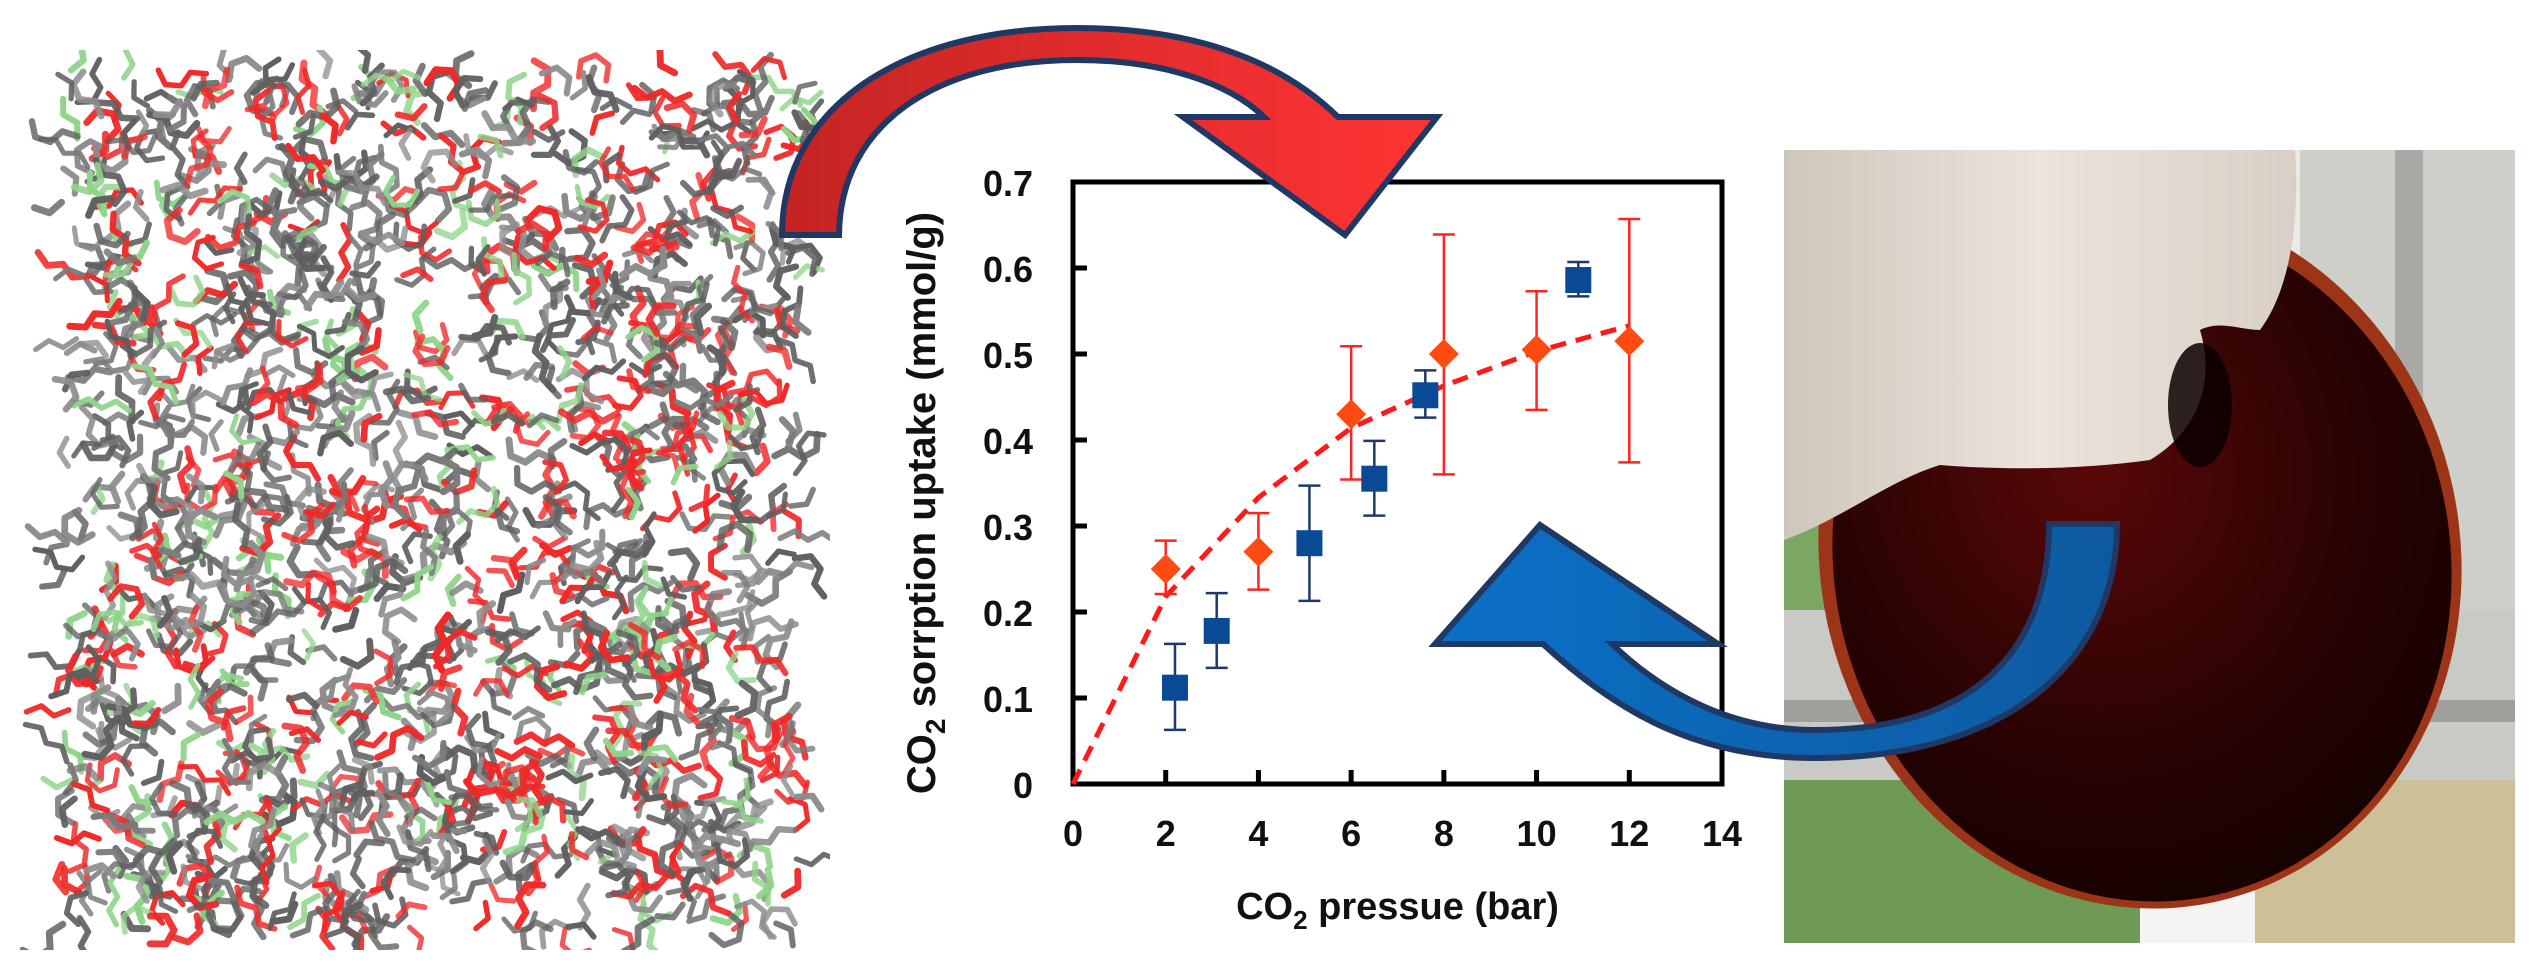 The image size is (2540, 965). What do you see at coordinates (1351, 833) in the screenshot?
I see `x-tick-label: 6` at bounding box center [1351, 833].